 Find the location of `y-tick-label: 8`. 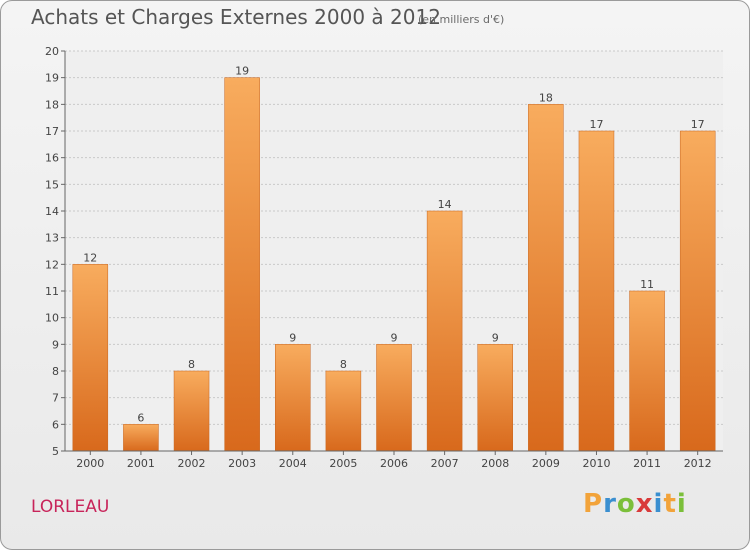

y-tick-label: 8 is located at coordinates (55, 371).